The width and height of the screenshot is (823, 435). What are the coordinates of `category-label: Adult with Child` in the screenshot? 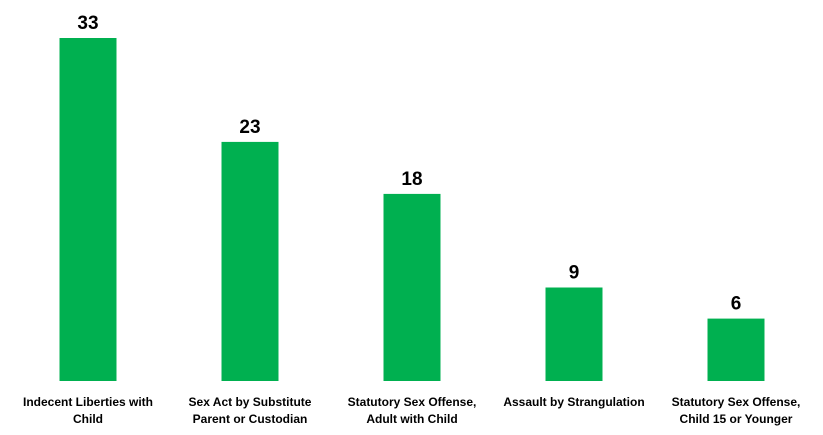 It's located at (411, 419).